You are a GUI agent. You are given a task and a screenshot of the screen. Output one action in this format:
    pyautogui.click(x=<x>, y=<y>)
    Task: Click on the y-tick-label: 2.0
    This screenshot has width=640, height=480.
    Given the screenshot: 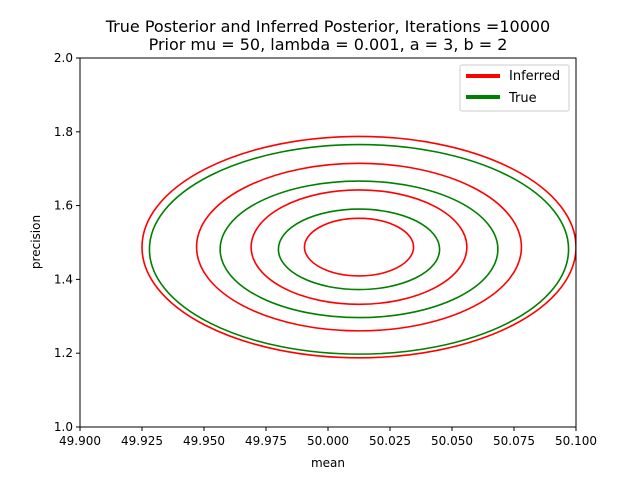 What is the action you would take?
    pyautogui.click(x=63, y=58)
    